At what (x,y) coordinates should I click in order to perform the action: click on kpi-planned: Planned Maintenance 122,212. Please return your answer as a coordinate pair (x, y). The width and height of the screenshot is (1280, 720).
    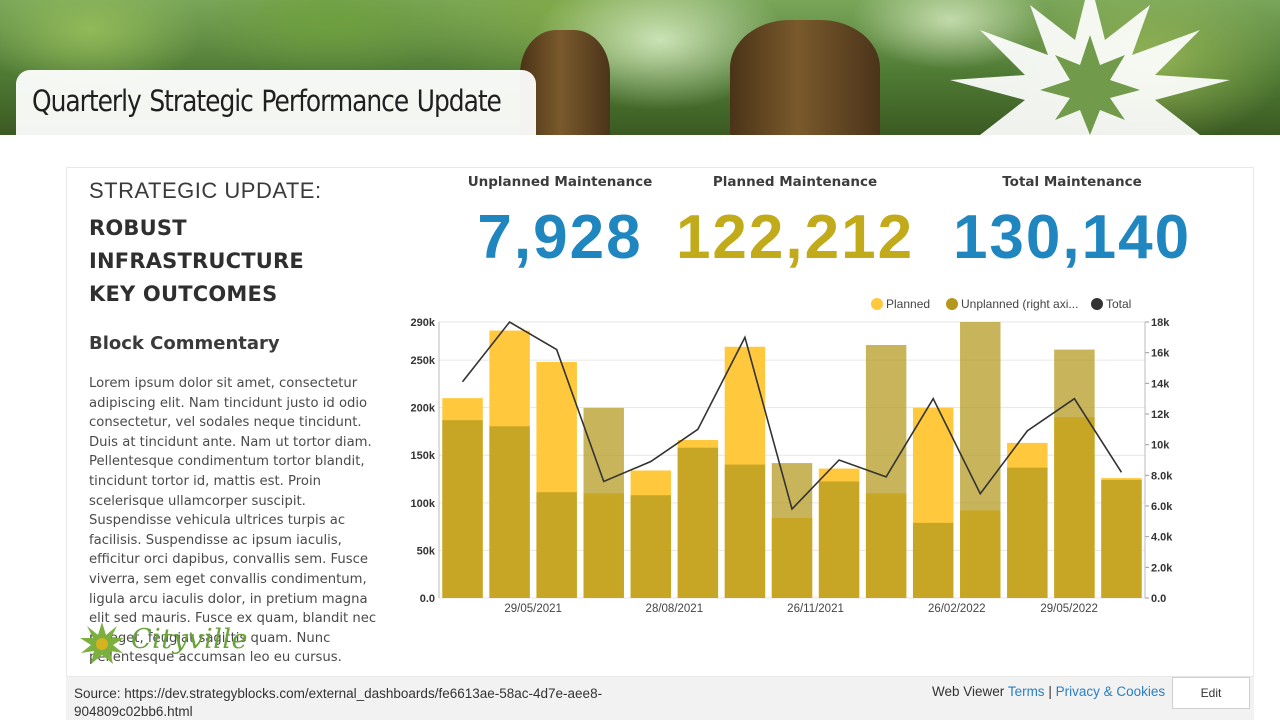
    Looking at the image, I should click on (795, 223).